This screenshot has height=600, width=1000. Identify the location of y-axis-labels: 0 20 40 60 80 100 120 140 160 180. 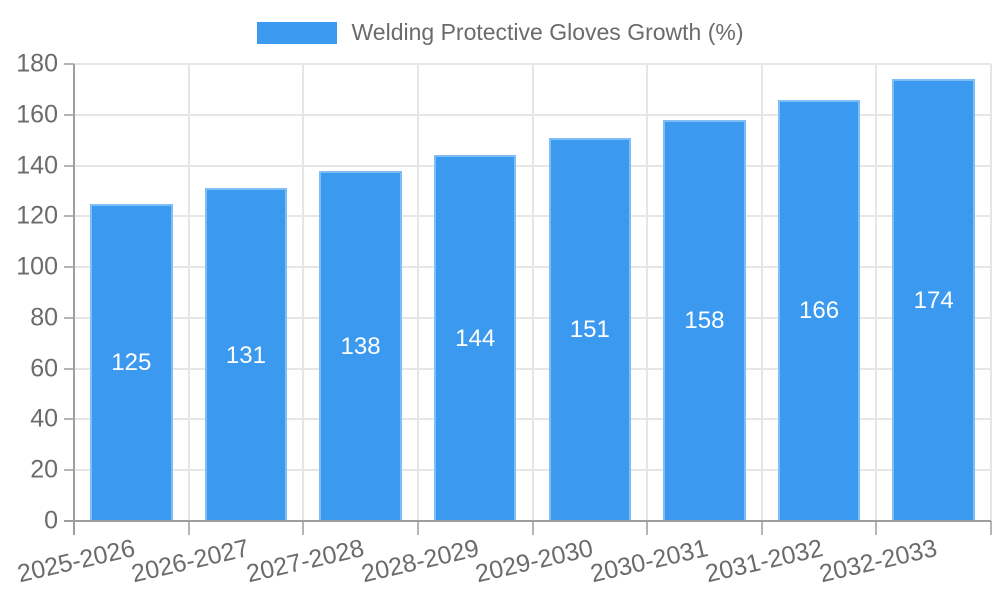
(29, 292).